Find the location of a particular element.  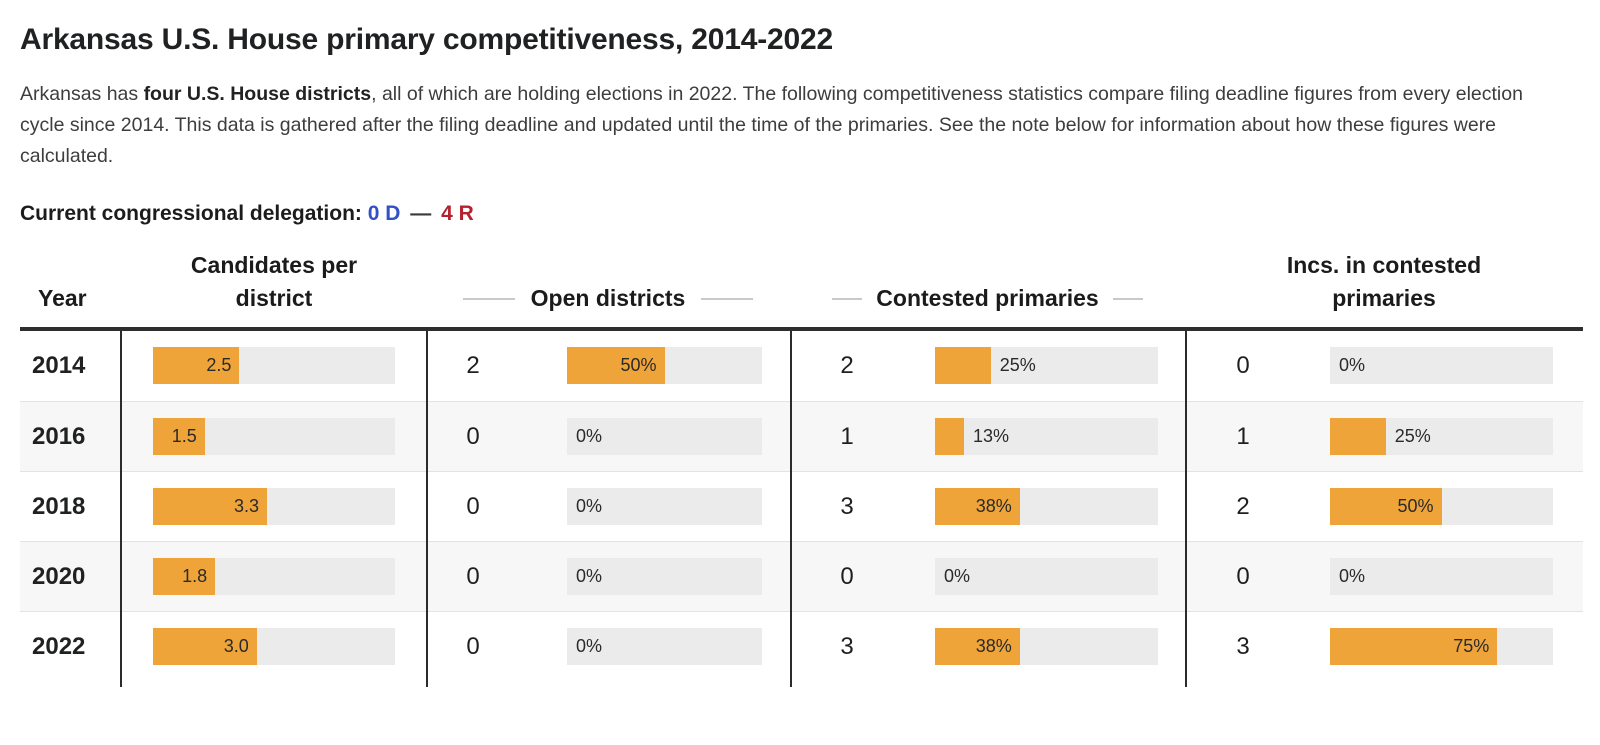

year-label: 2020 is located at coordinates (59, 576).